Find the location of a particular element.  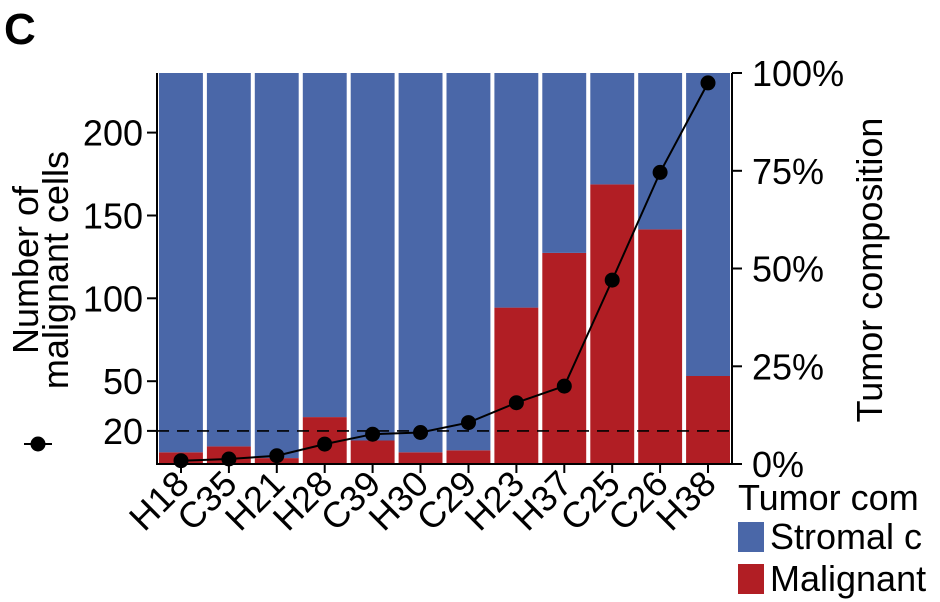

bar-stromal-C39 is located at coordinates (372, 257).